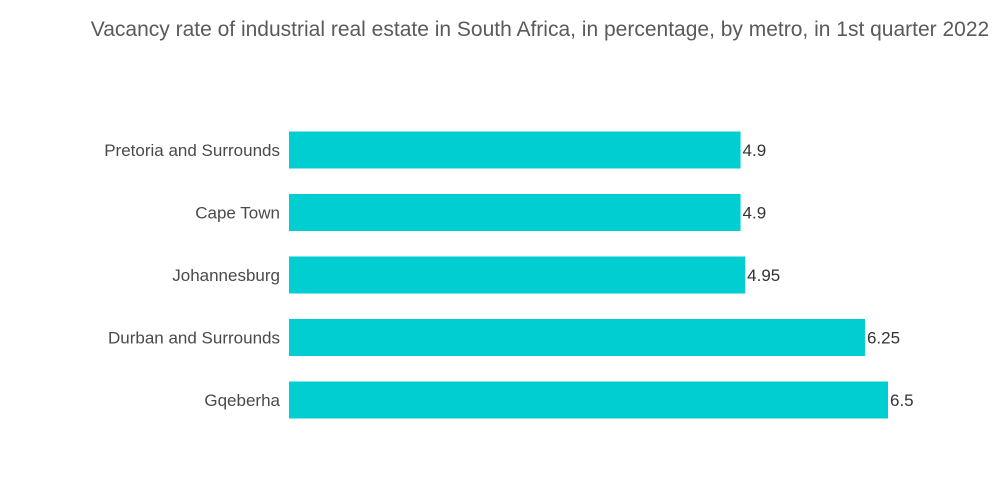 The image size is (1000, 504). I want to click on category-label: Gqeberha, so click(242, 400).